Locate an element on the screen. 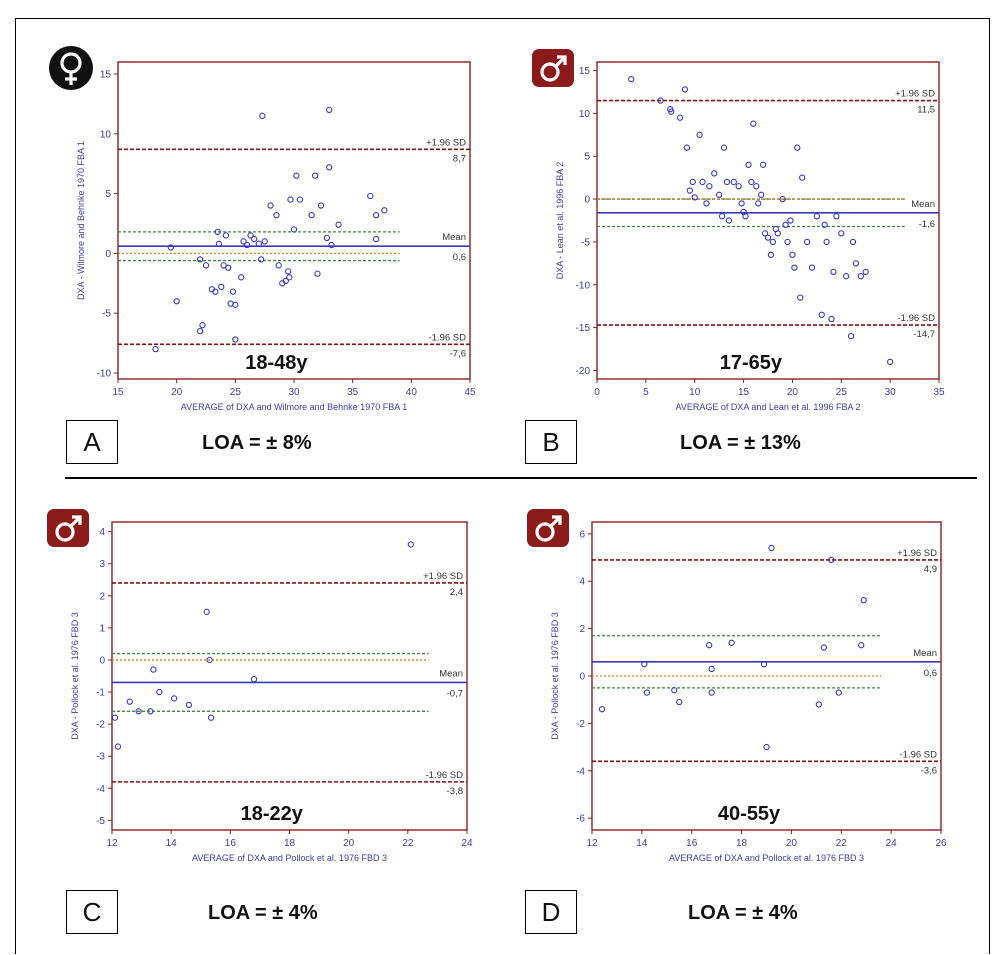 The image size is (998, 955). badge-glyph-arrow-head is located at coordinates (562, 60).